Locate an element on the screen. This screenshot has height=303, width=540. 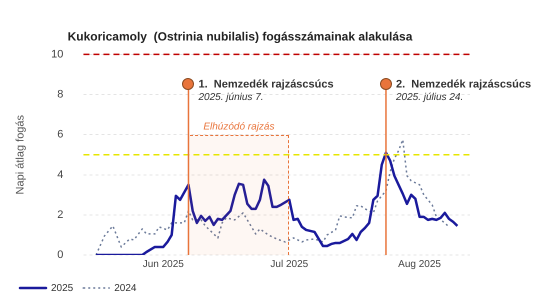
ref-line-label: 2. Nemzedék rajzáscsúcs is located at coordinates (464, 84).